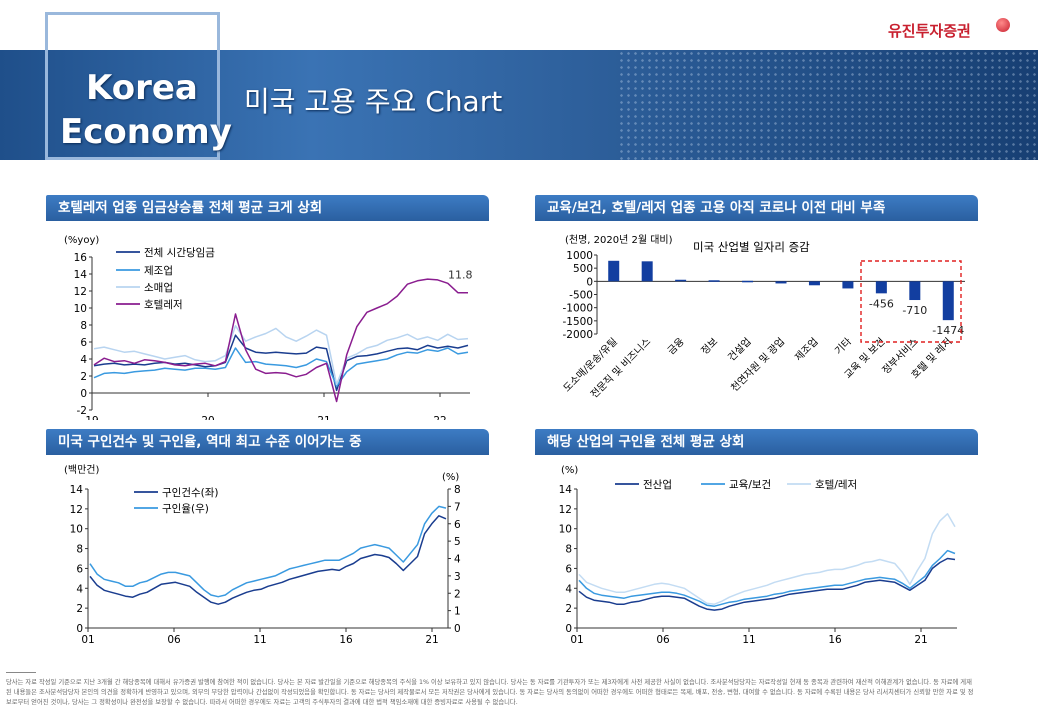 Image resolution: width=1038 pixels, height=714 pixels. What do you see at coordinates (81, 258) in the screenshot?
I see `y-tick-label: 16` at bounding box center [81, 258].